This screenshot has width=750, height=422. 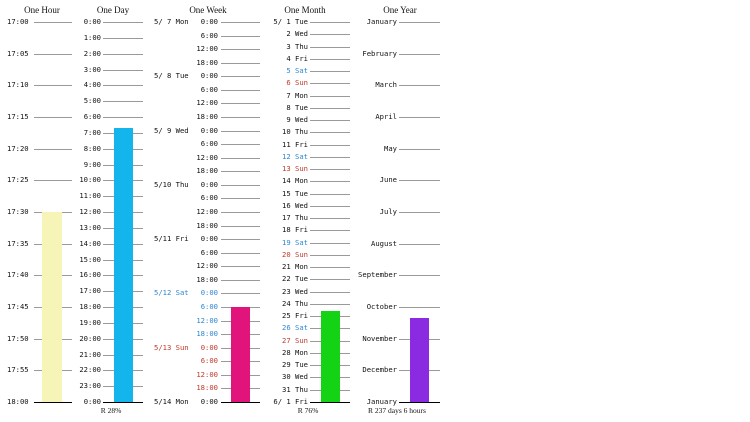 I want to click on tick-label: 17:20, so click(x=18, y=148).